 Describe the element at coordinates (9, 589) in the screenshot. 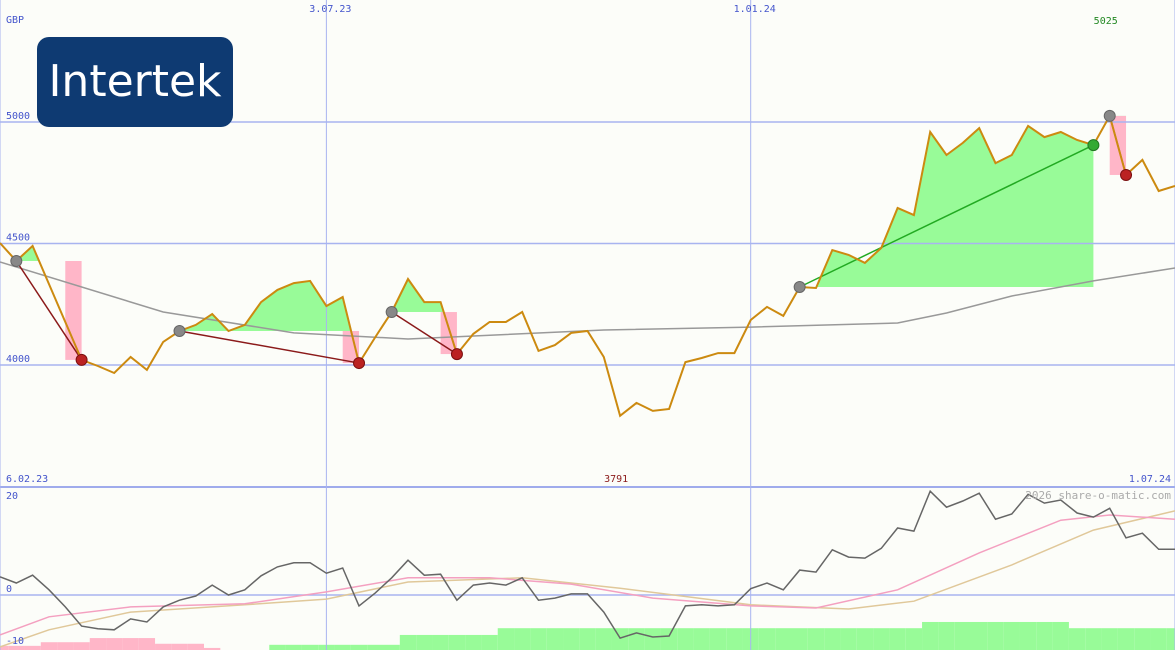

I see `y-tick-label: 0` at that location.